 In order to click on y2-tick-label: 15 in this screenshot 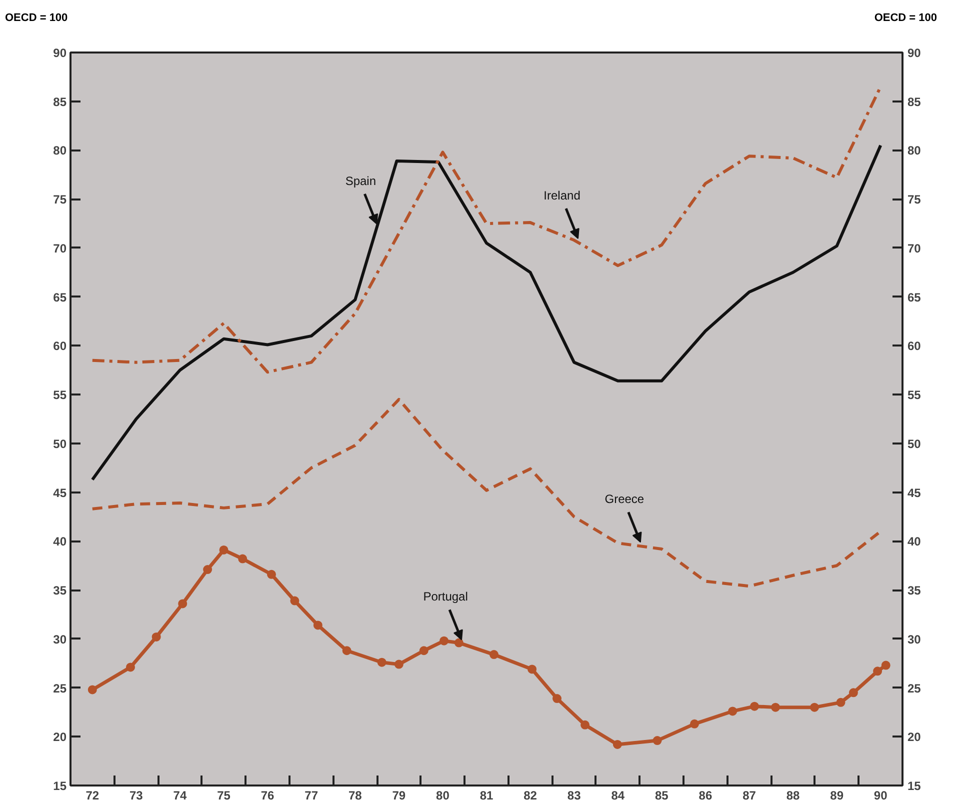, I will do `click(915, 786)`.